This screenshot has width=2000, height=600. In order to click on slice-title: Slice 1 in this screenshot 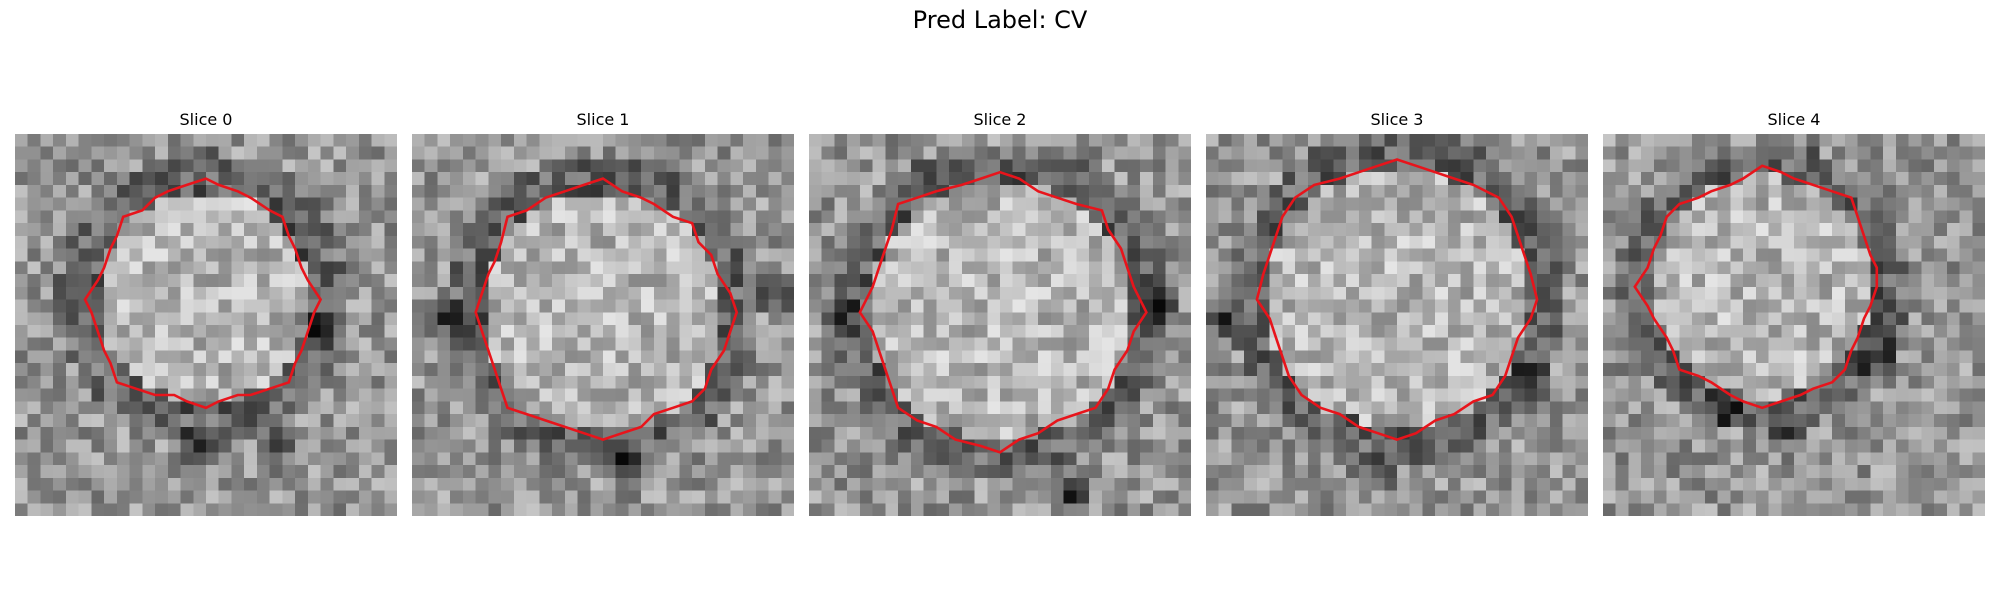, I will do `click(603, 119)`.